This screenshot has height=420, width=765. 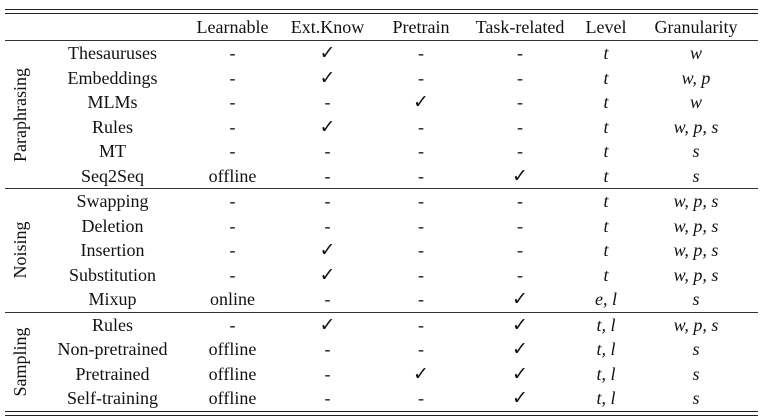 What do you see at coordinates (112, 77) in the screenshot?
I see `method-cell: Embeddings` at bounding box center [112, 77].